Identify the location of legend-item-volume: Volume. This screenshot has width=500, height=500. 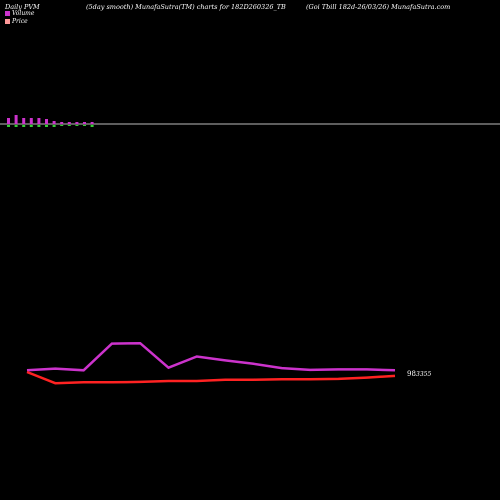
(19, 14).